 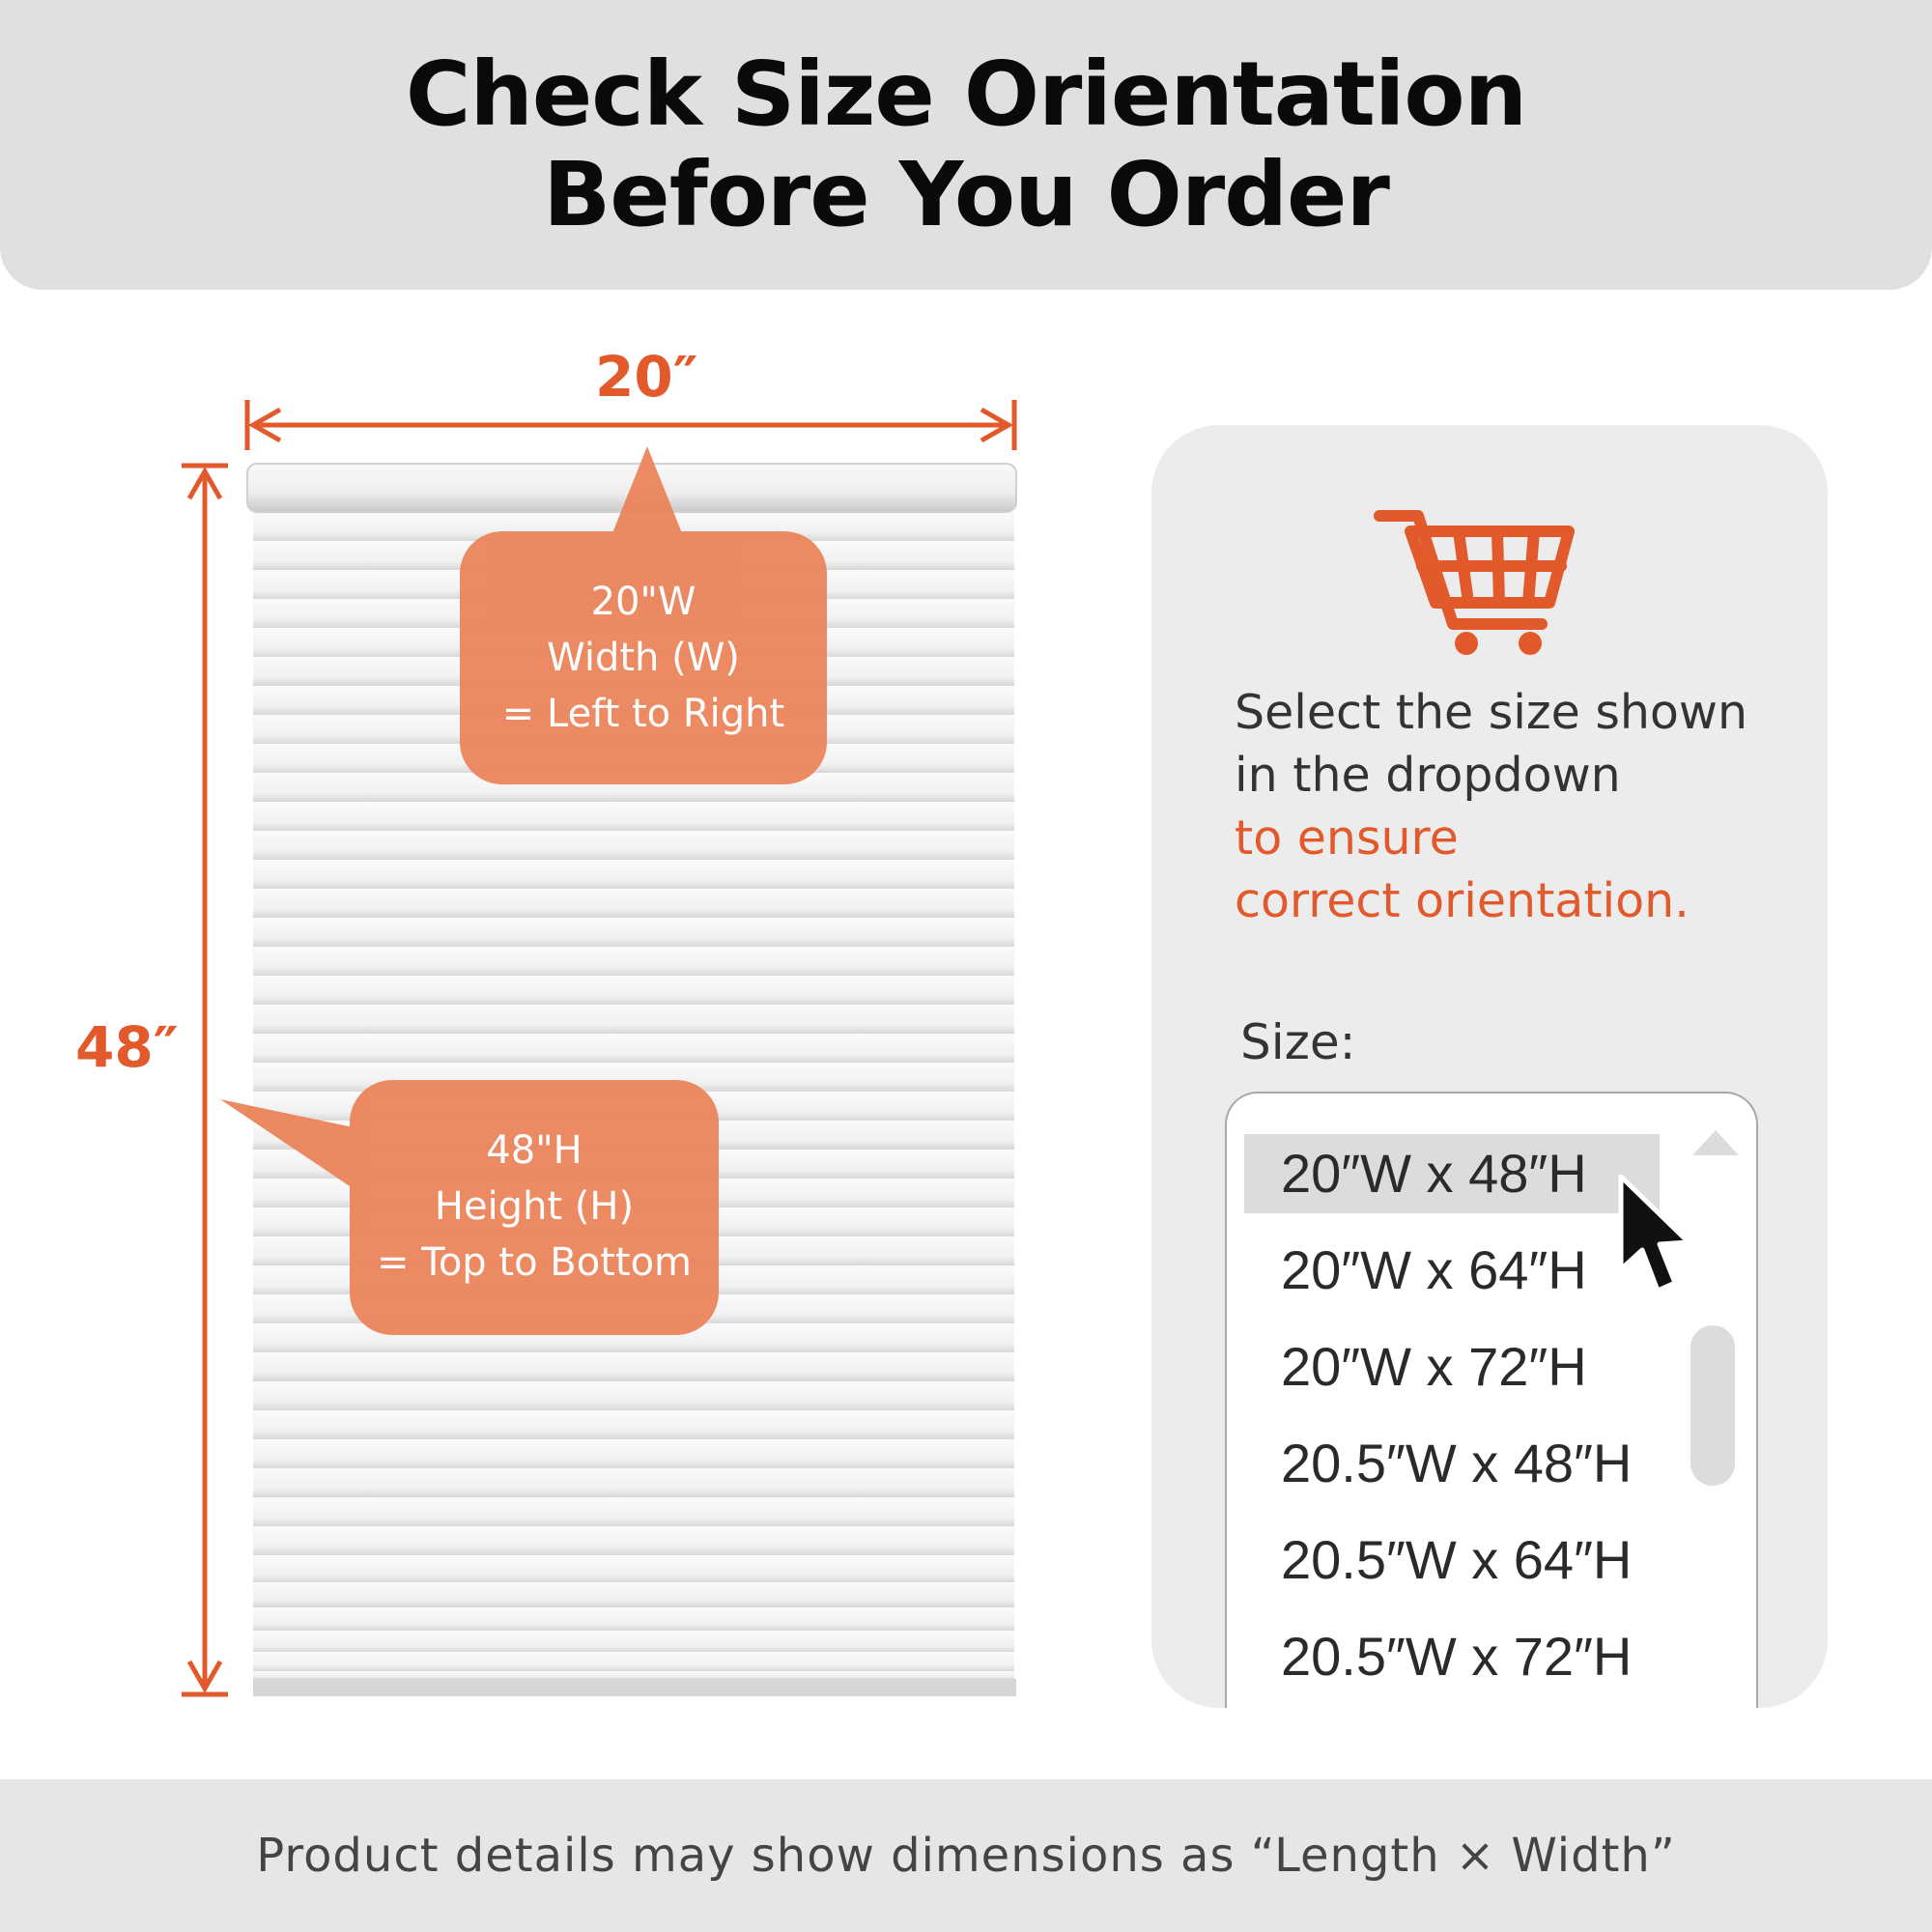 What do you see at coordinates (634, 1687) in the screenshot?
I see `bottom-rail` at bounding box center [634, 1687].